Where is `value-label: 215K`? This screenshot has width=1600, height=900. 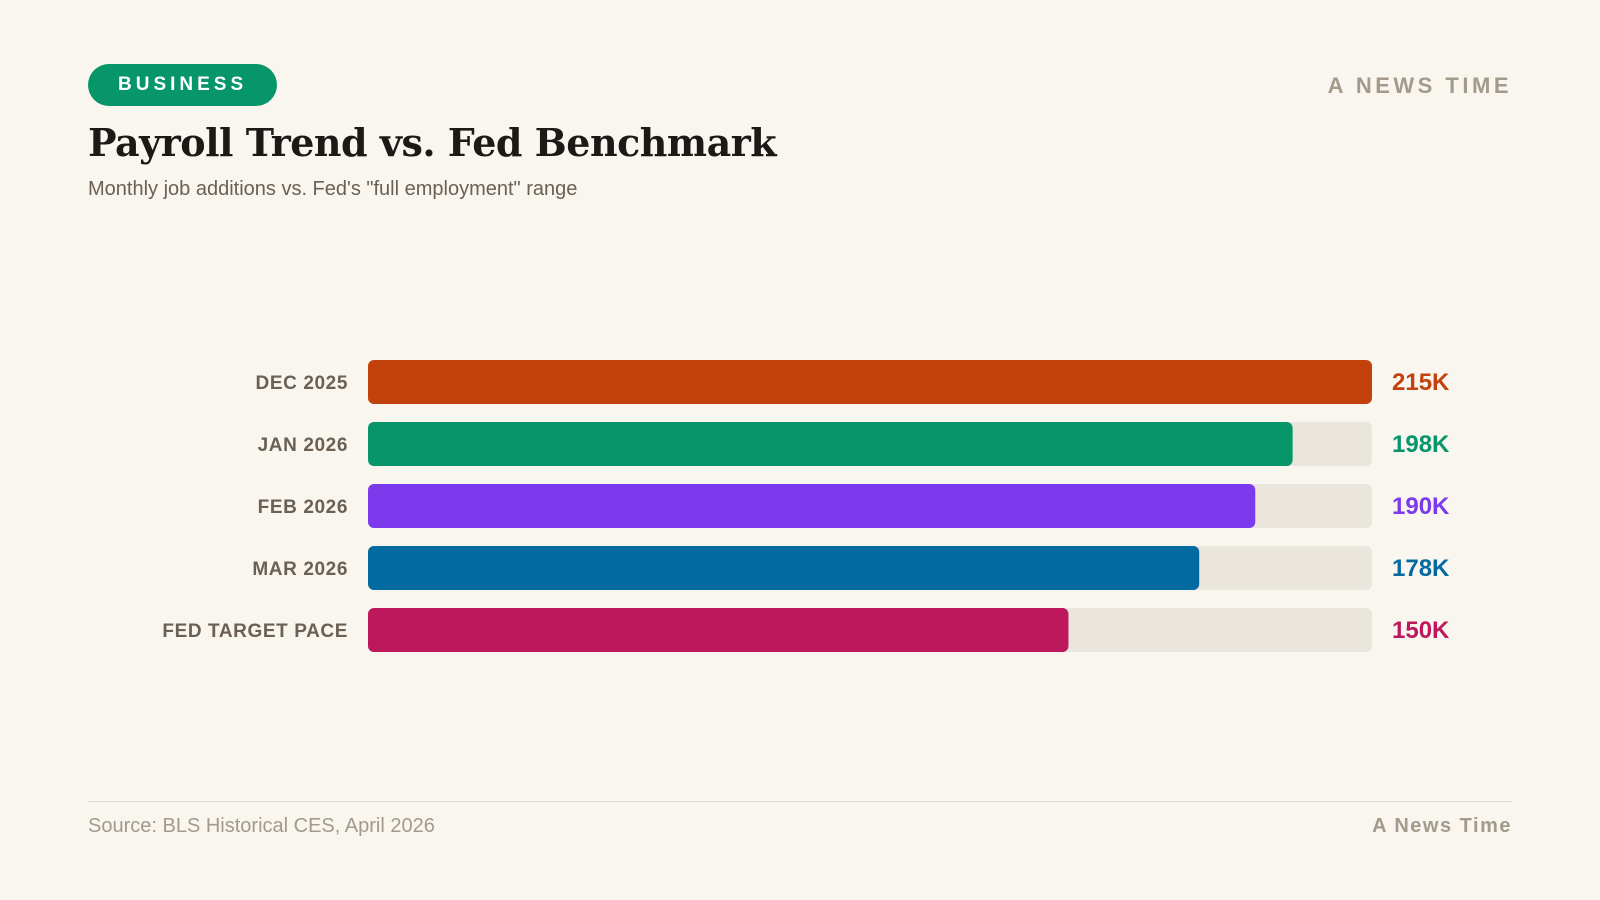 value-label: 215K is located at coordinates (1421, 382).